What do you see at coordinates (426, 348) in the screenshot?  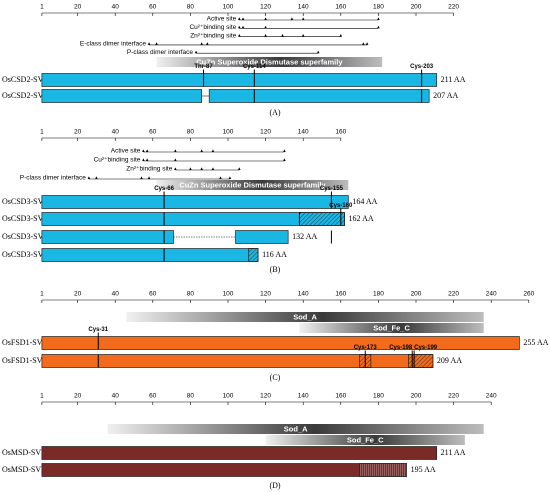 I see `marker-label: Cys-199` at bounding box center [426, 348].